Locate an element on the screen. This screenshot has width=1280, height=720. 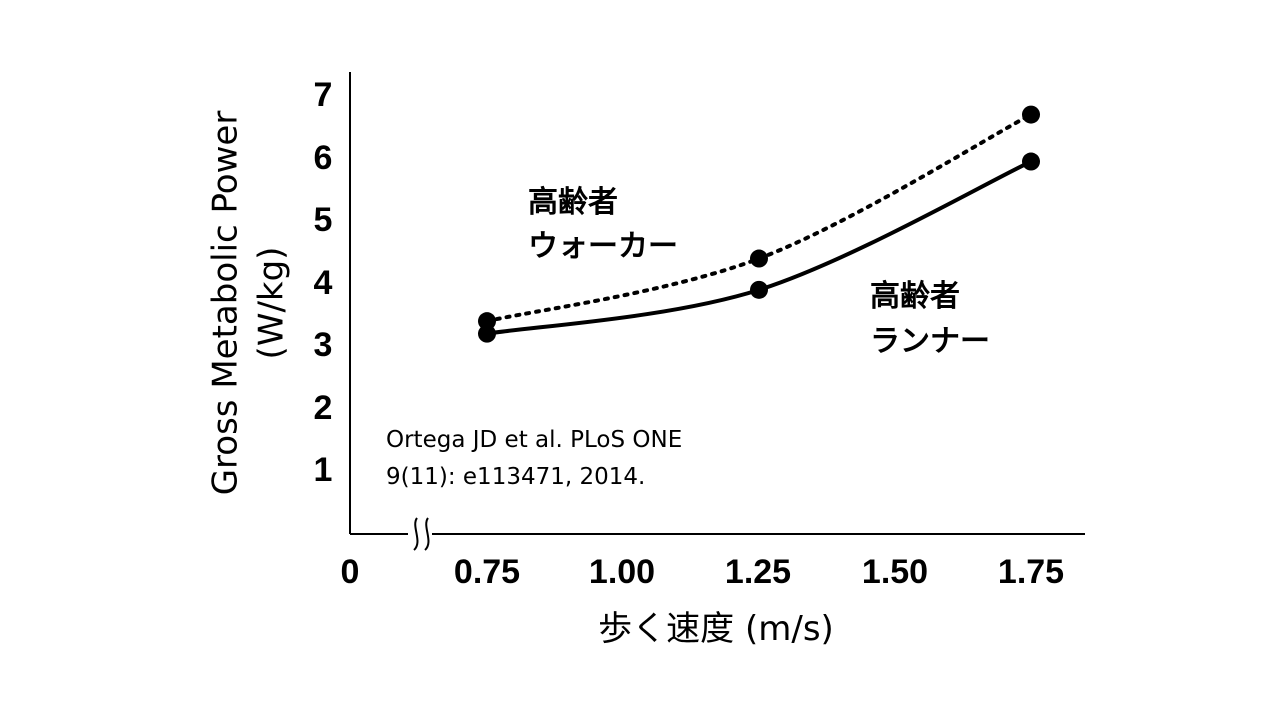
x-tick-label: 1.00 is located at coordinates (622, 572).